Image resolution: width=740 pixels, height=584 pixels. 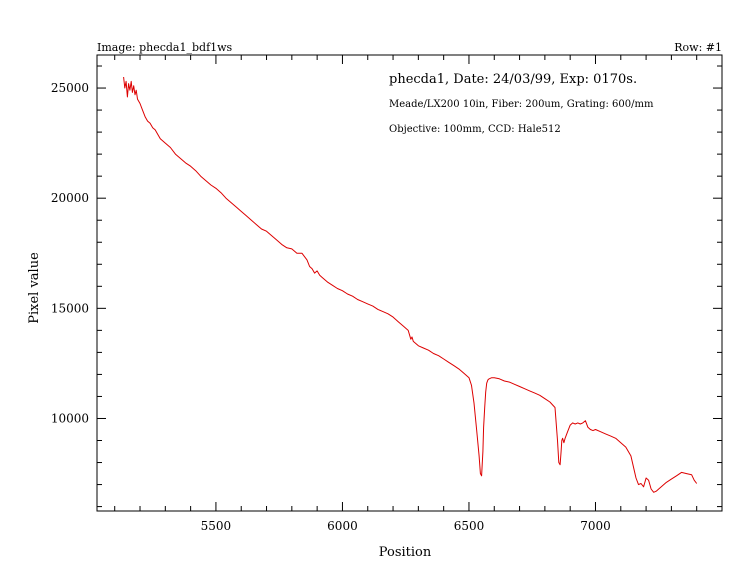 What do you see at coordinates (34, 288) in the screenshot?
I see `y-axis-label: Pixel value` at bounding box center [34, 288].